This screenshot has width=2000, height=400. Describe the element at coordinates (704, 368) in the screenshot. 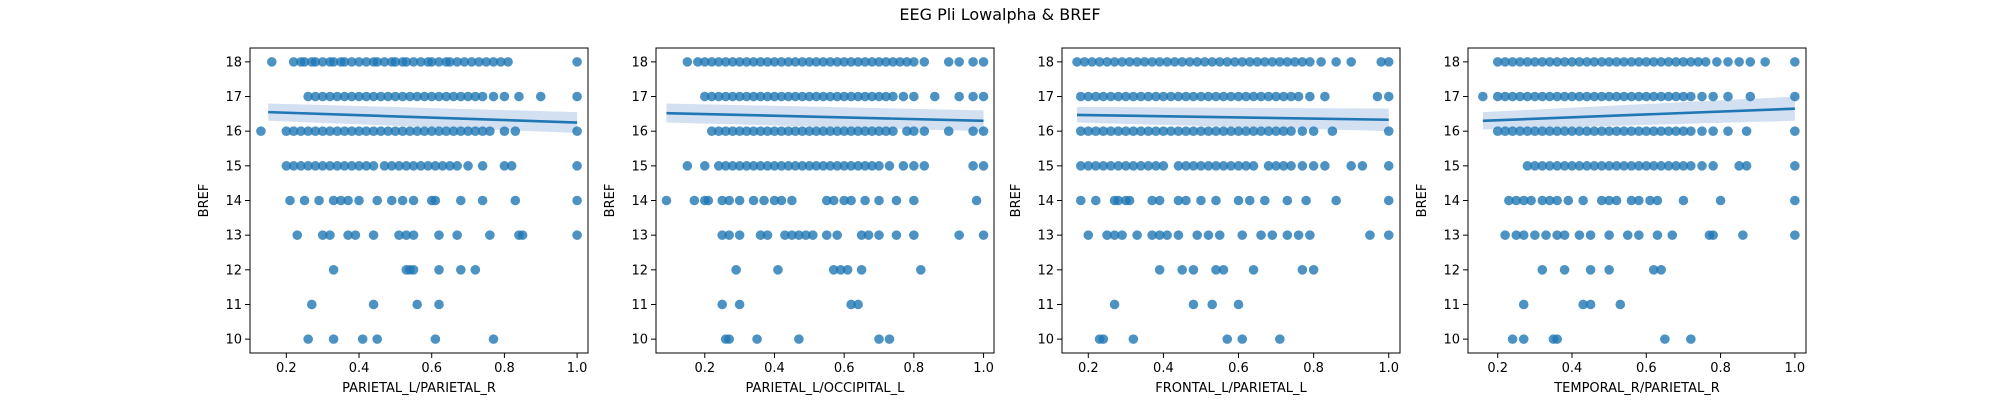

I see `x-tick-label: 0.2` at that location.